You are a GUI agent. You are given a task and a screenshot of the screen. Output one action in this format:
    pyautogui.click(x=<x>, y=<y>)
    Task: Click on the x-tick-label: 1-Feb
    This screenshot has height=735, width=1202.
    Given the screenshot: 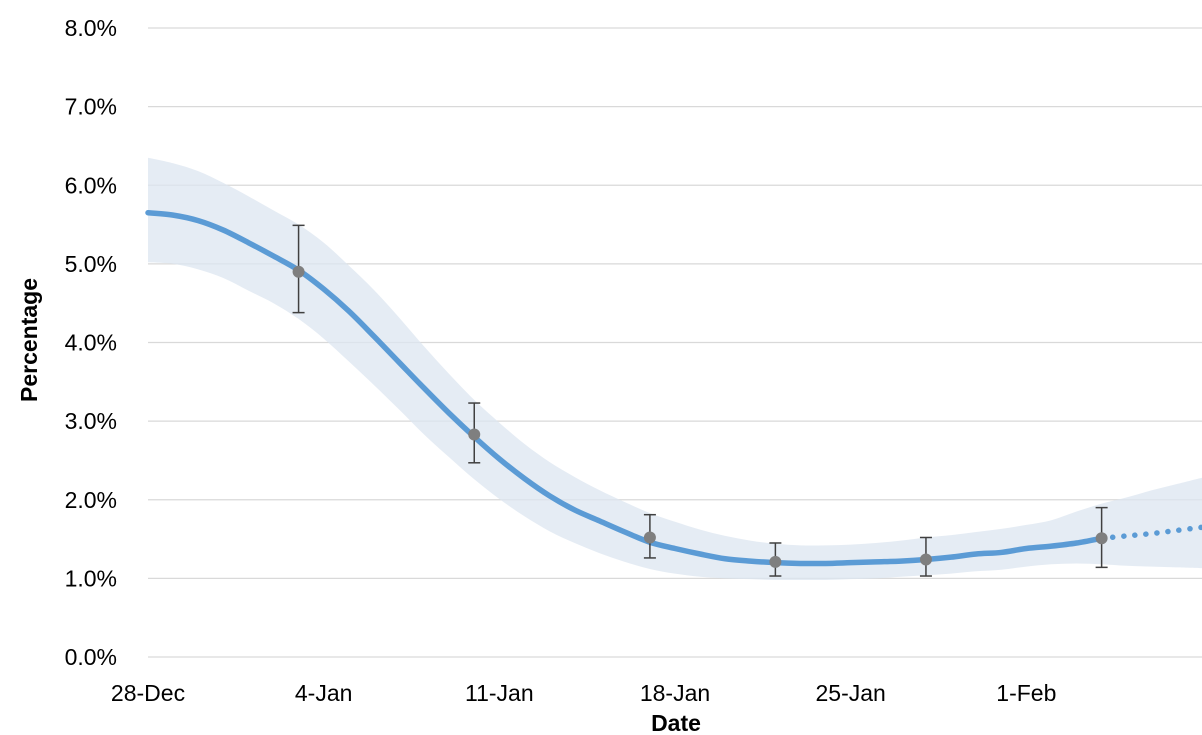 What is the action you would take?
    pyautogui.click(x=1026, y=693)
    